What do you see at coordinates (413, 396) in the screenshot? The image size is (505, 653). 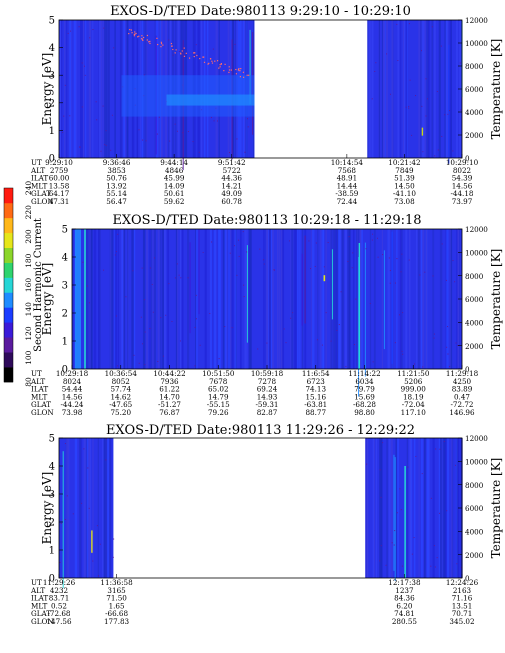 I see `orbit-cell-mlt: 18.19` at bounding box center [413, 396].